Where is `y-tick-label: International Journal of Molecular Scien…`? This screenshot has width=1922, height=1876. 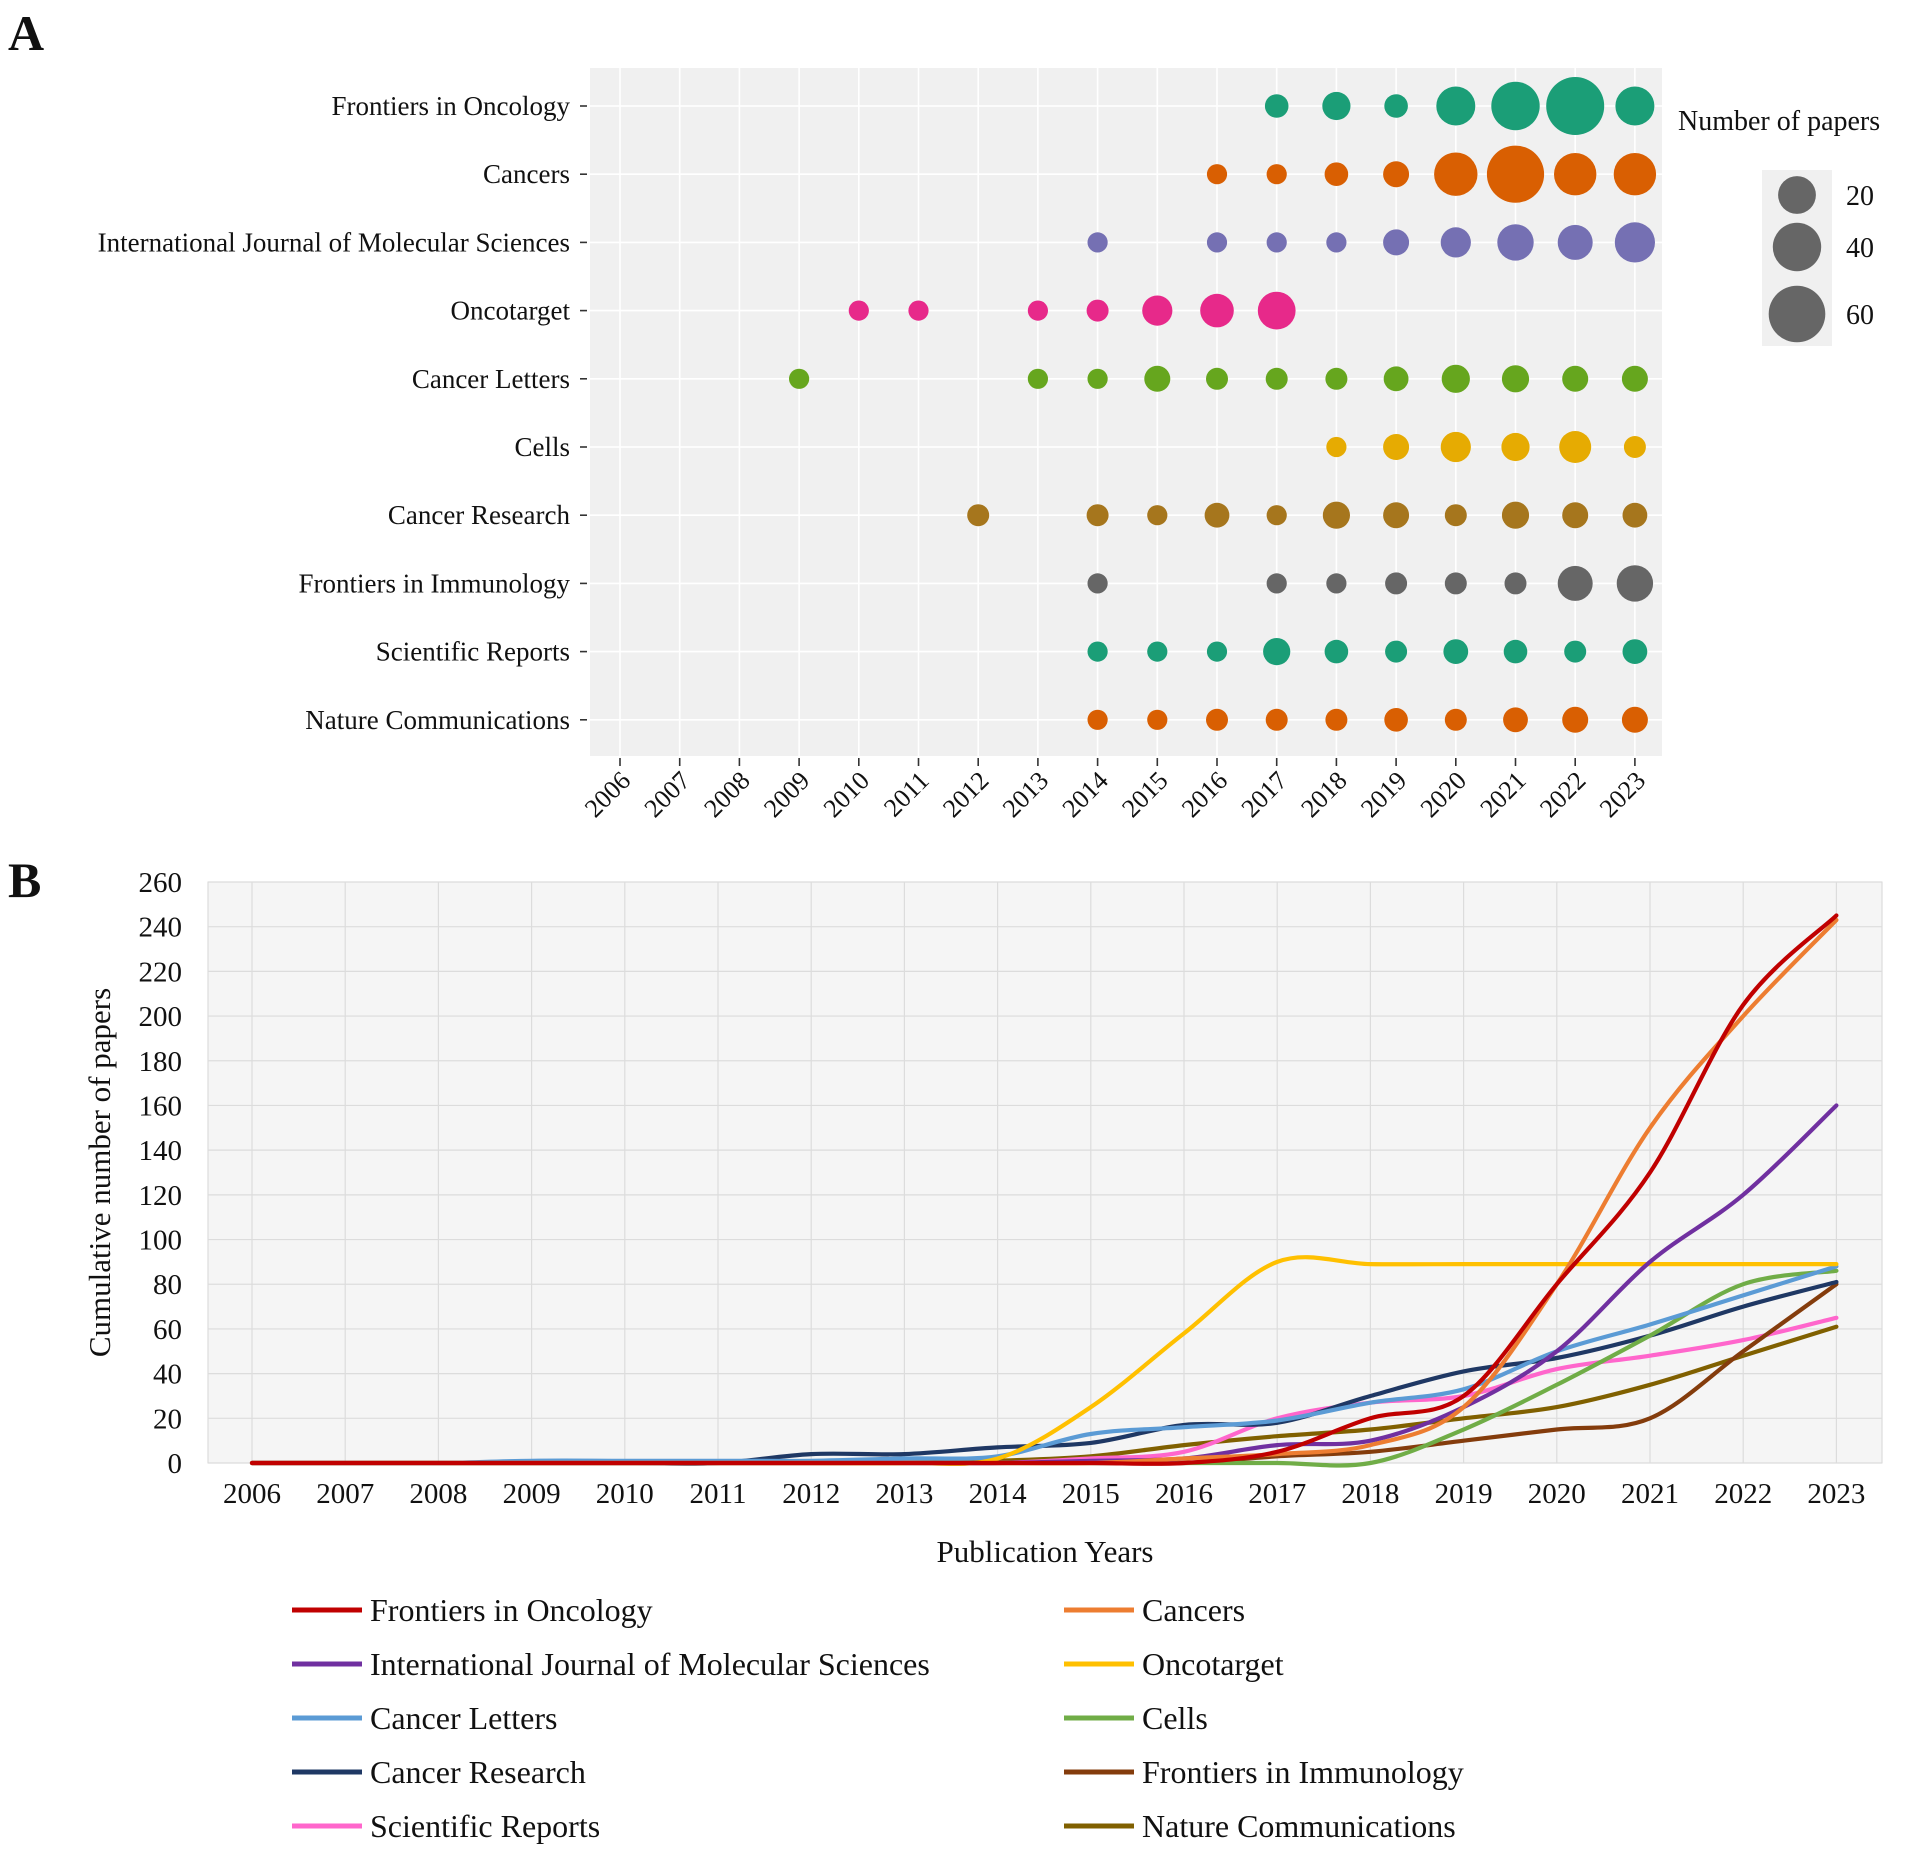 y-tick-label: International Journal of Molecular Scien… is located at coordinates (334, 242).